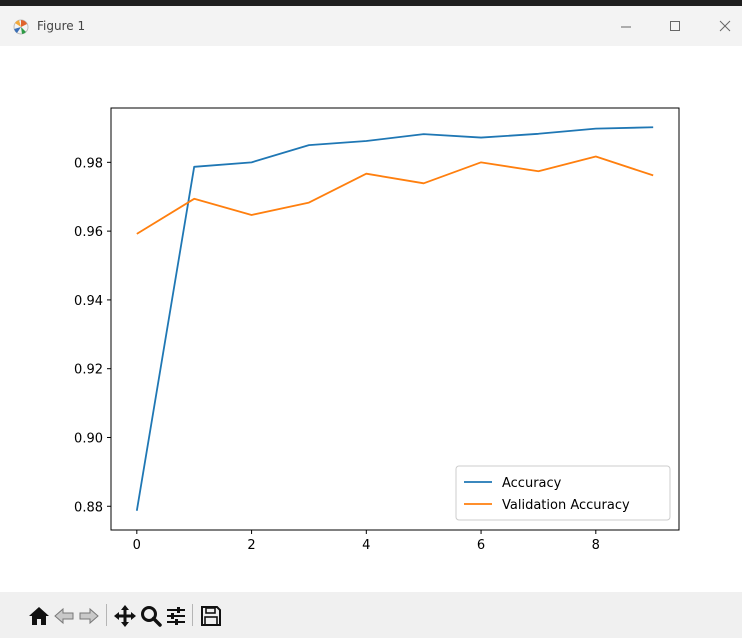 The width and height of the screenshot is (742, 638). Describe the element at coordinates (21, 27) in the screenshot. I see `matplotlib-logo-icon` at that location.